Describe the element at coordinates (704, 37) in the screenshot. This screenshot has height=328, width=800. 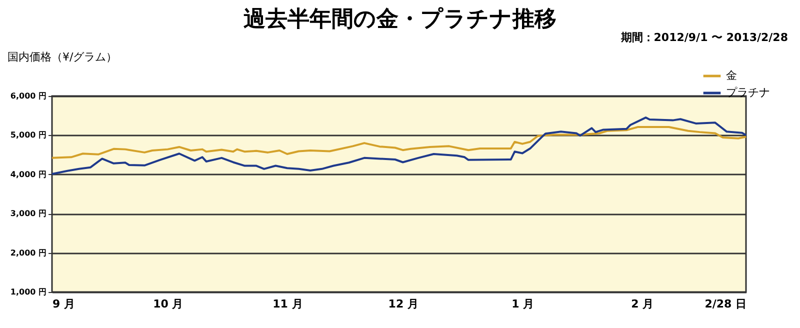
I see `chart-subtitle: 期間：2012/9/1 〜 2013/2/28` at that location.